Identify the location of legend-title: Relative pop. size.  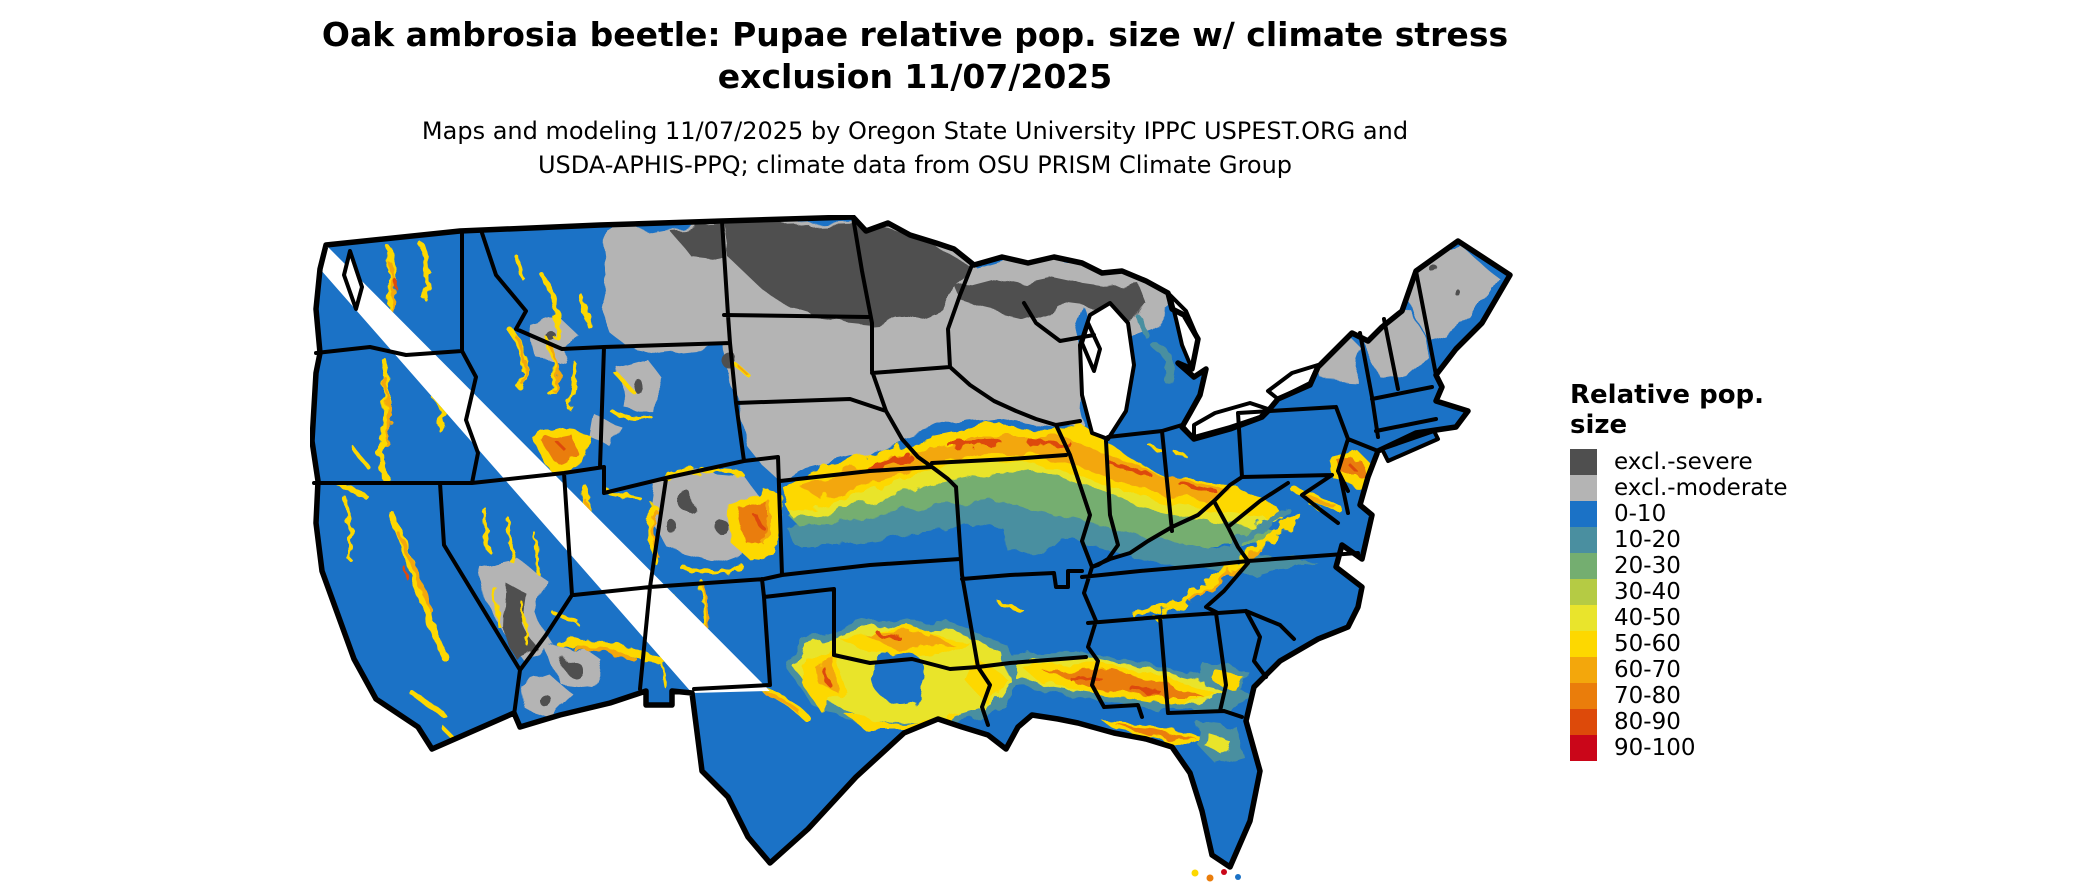
(1667, 410).